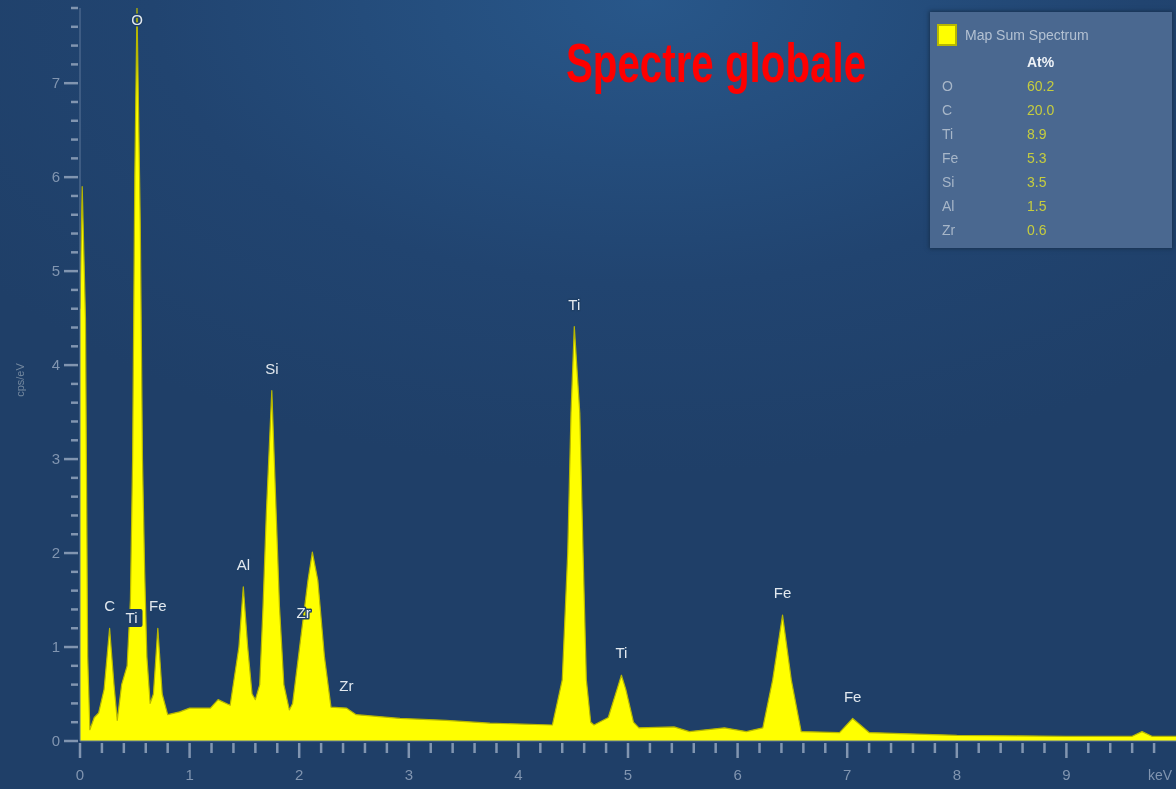  I want to click on x-tick-label: 1, so click(189, 774).